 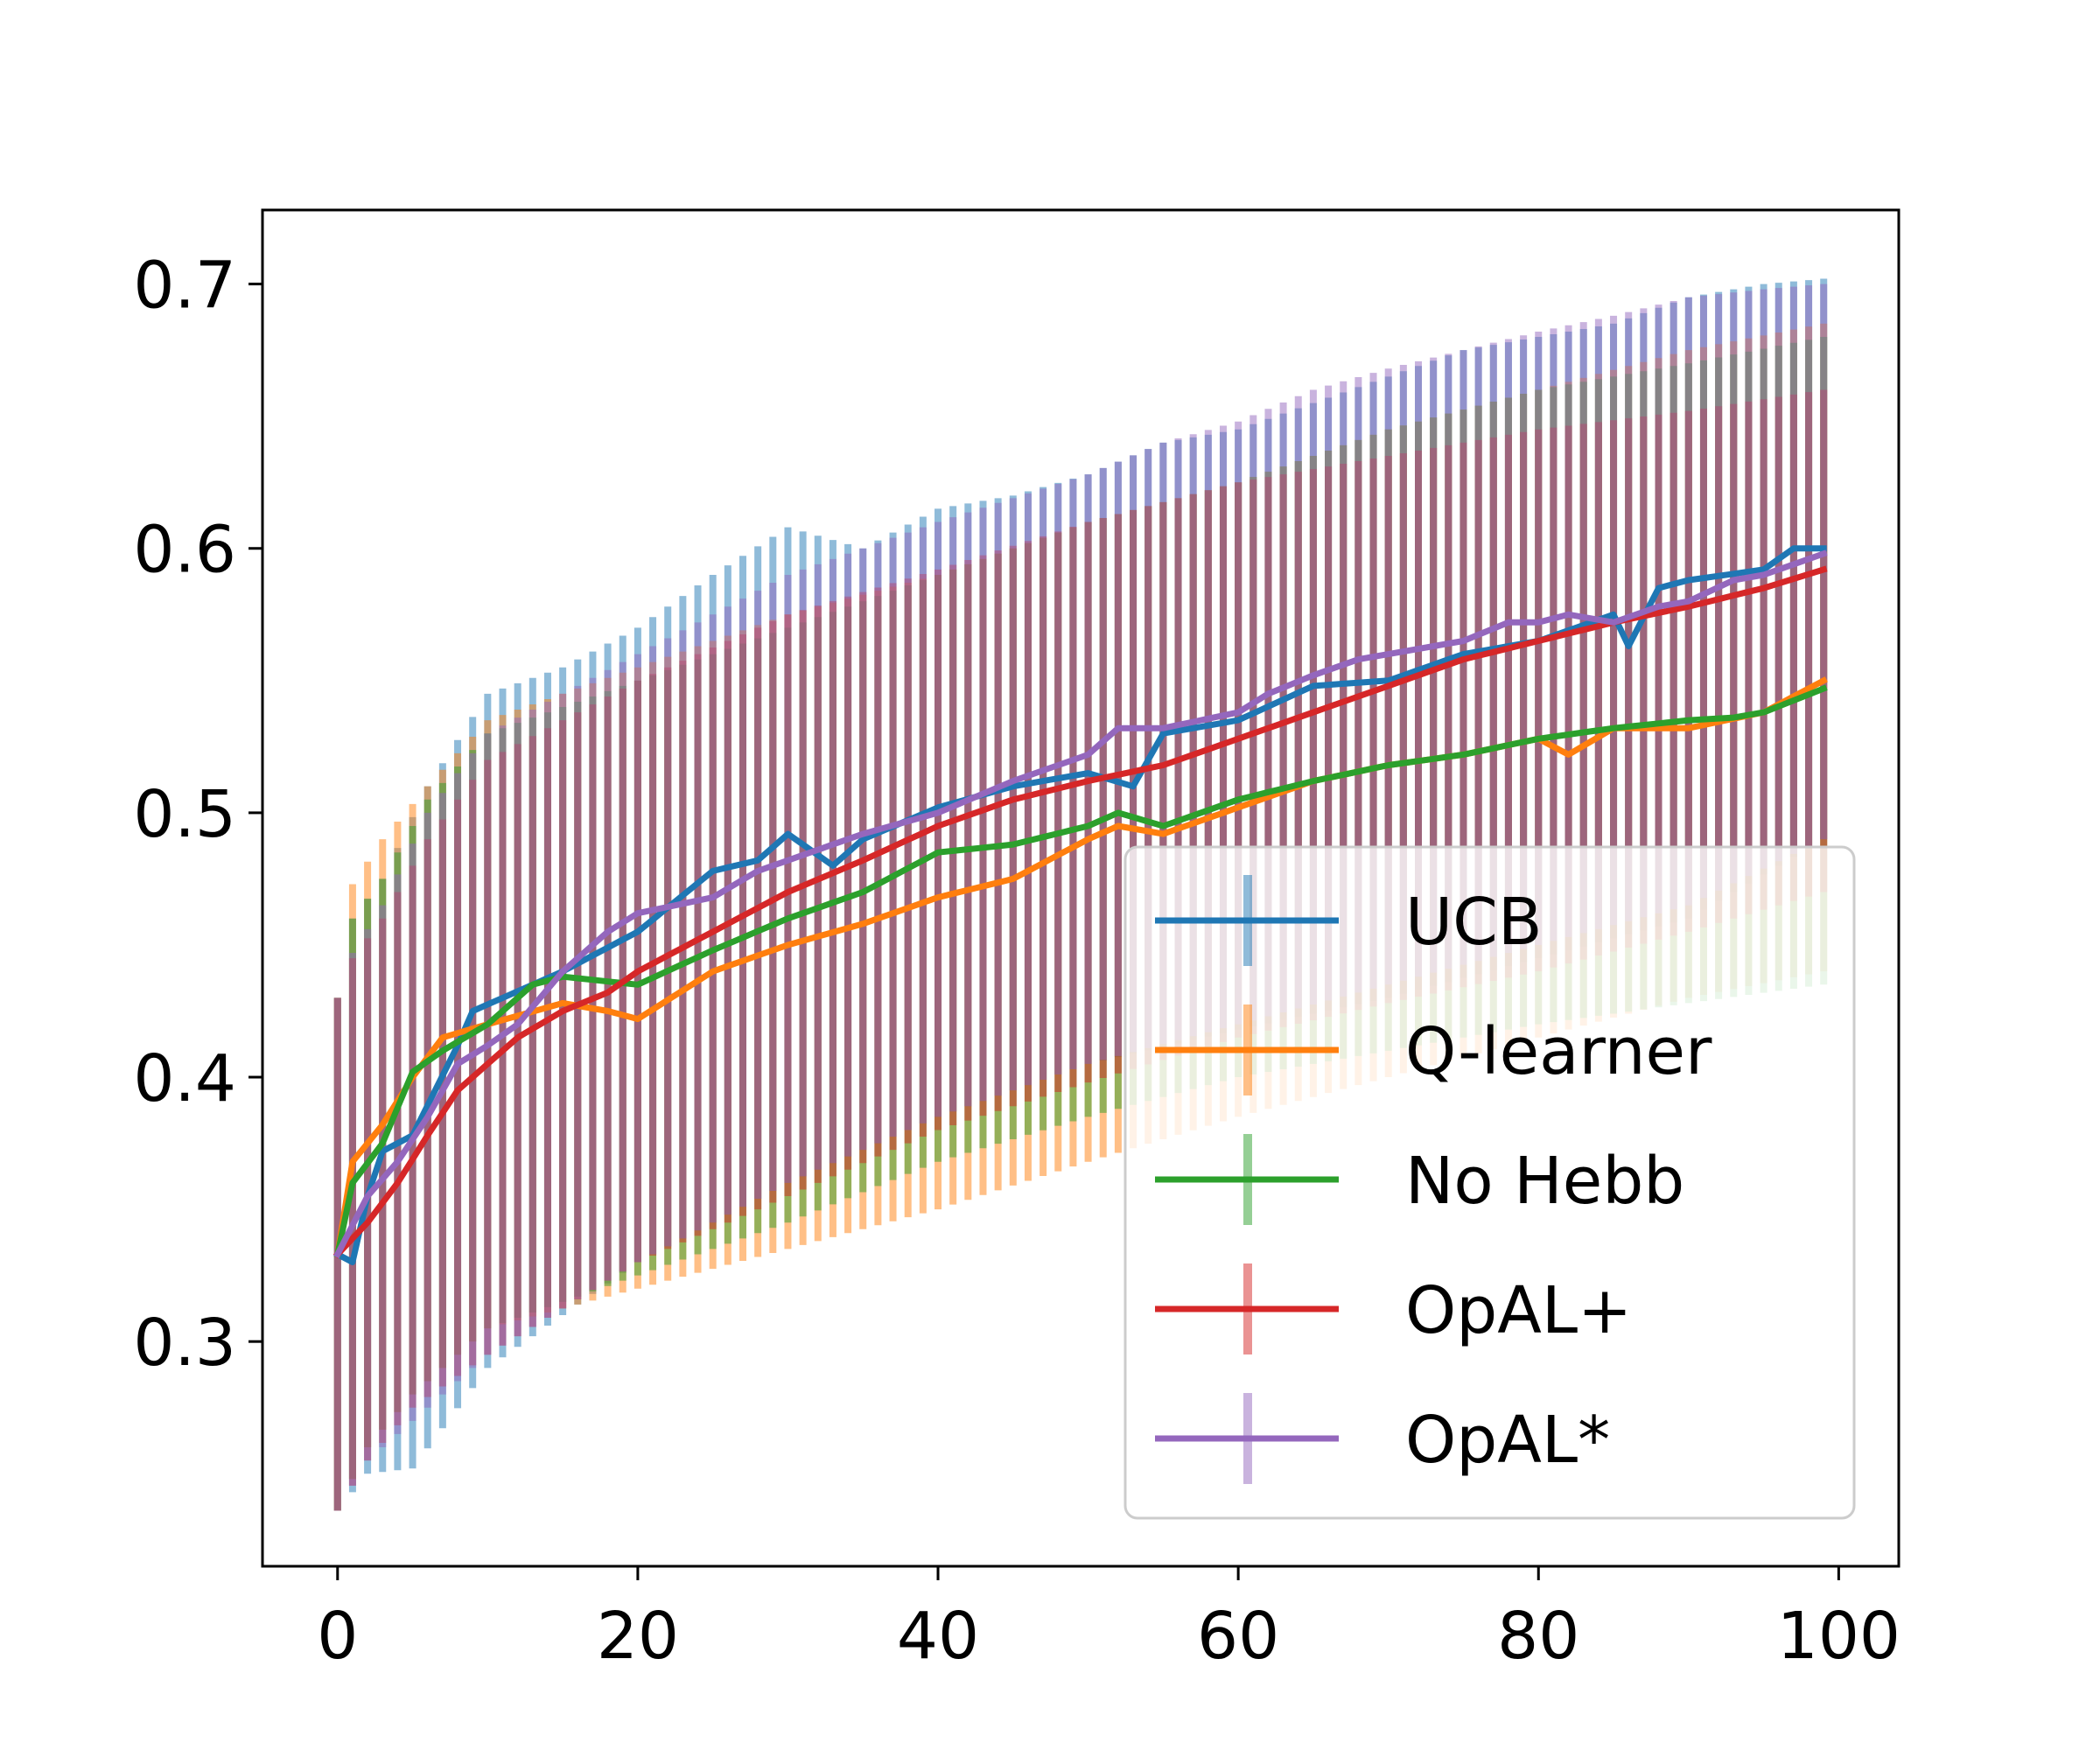 I want to click on y-tick-label: 0.4, so click(x=184, y=1078).